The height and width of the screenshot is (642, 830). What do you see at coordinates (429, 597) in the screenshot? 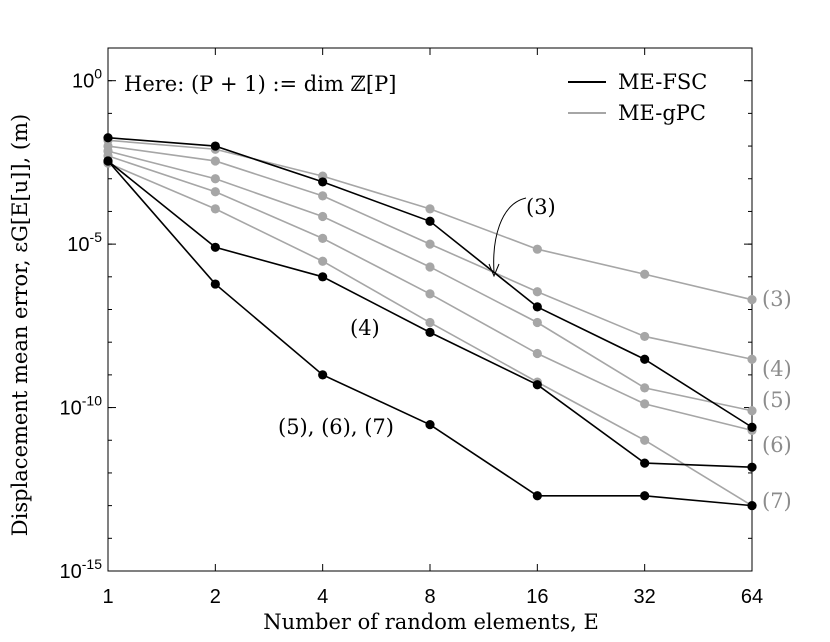
I see `x-tick-label: 8` at bounding box center [429, 597].